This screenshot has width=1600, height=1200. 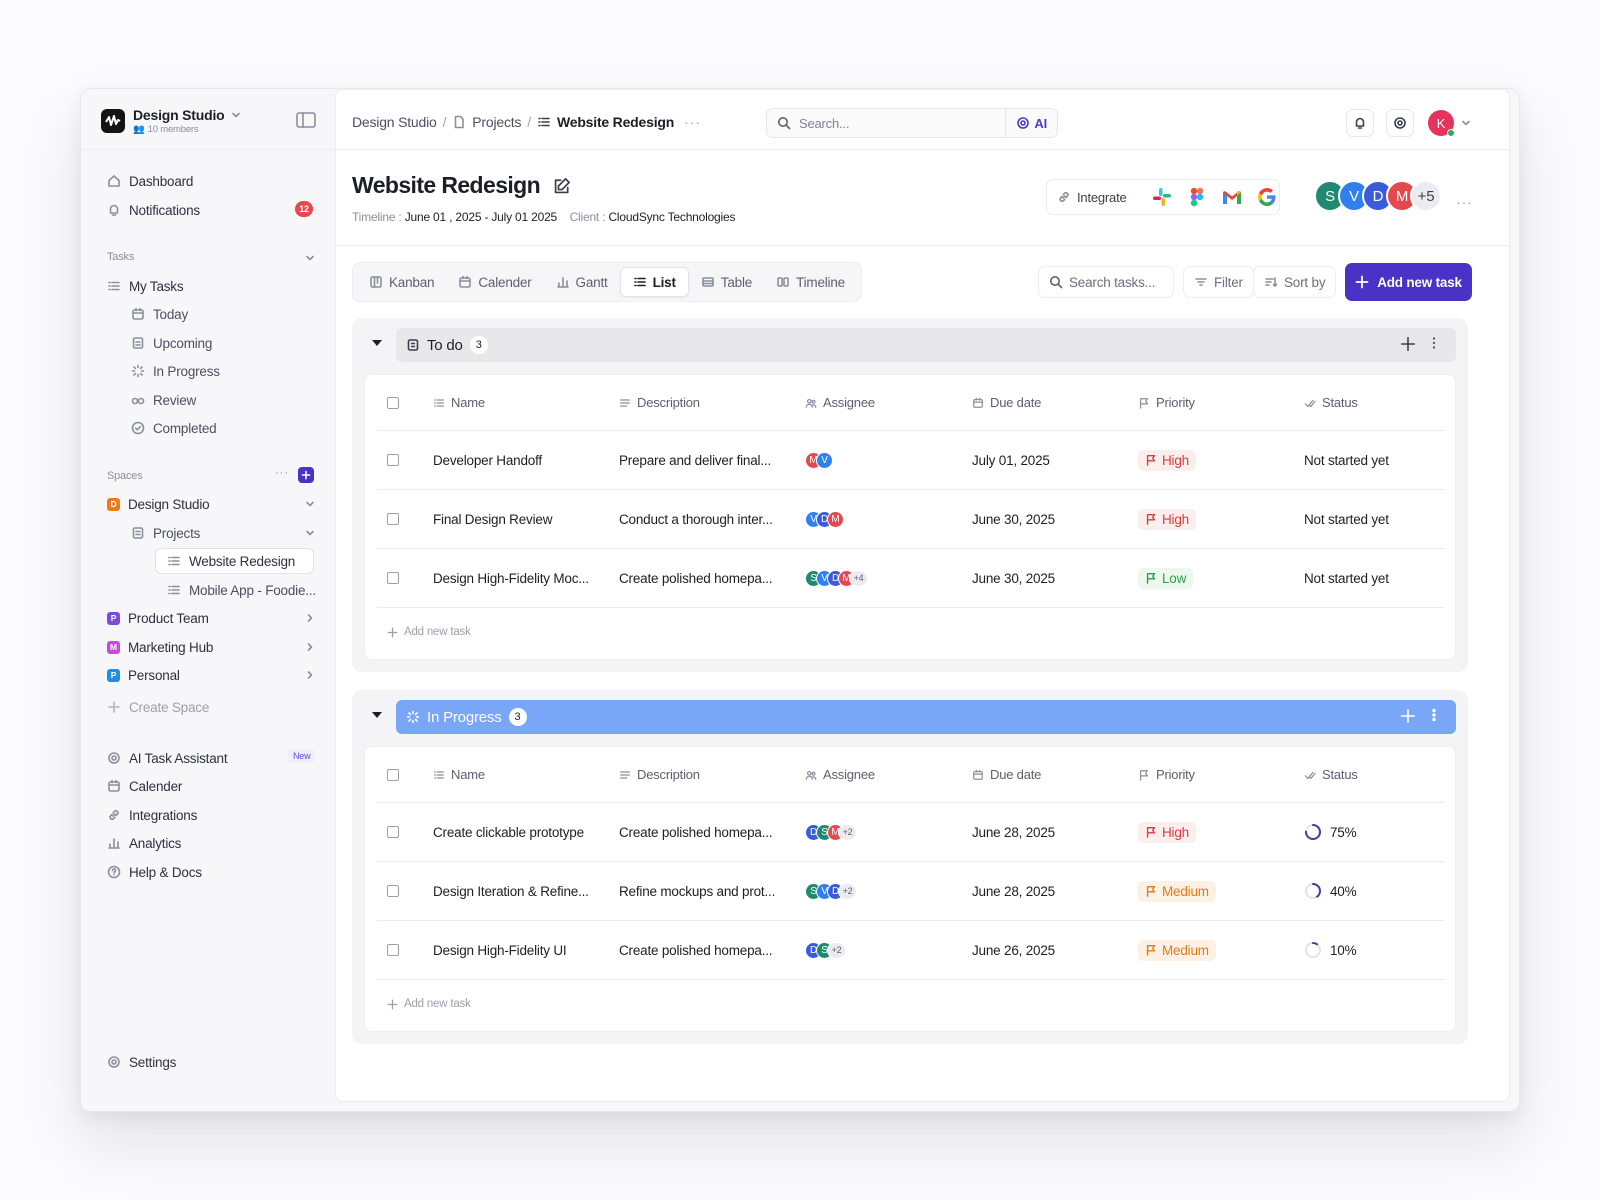 What do you see at coordinates (158, 504) in the screenshot?
I see `space-design-studio: D Design Studio` at bounding box center [158, 504].